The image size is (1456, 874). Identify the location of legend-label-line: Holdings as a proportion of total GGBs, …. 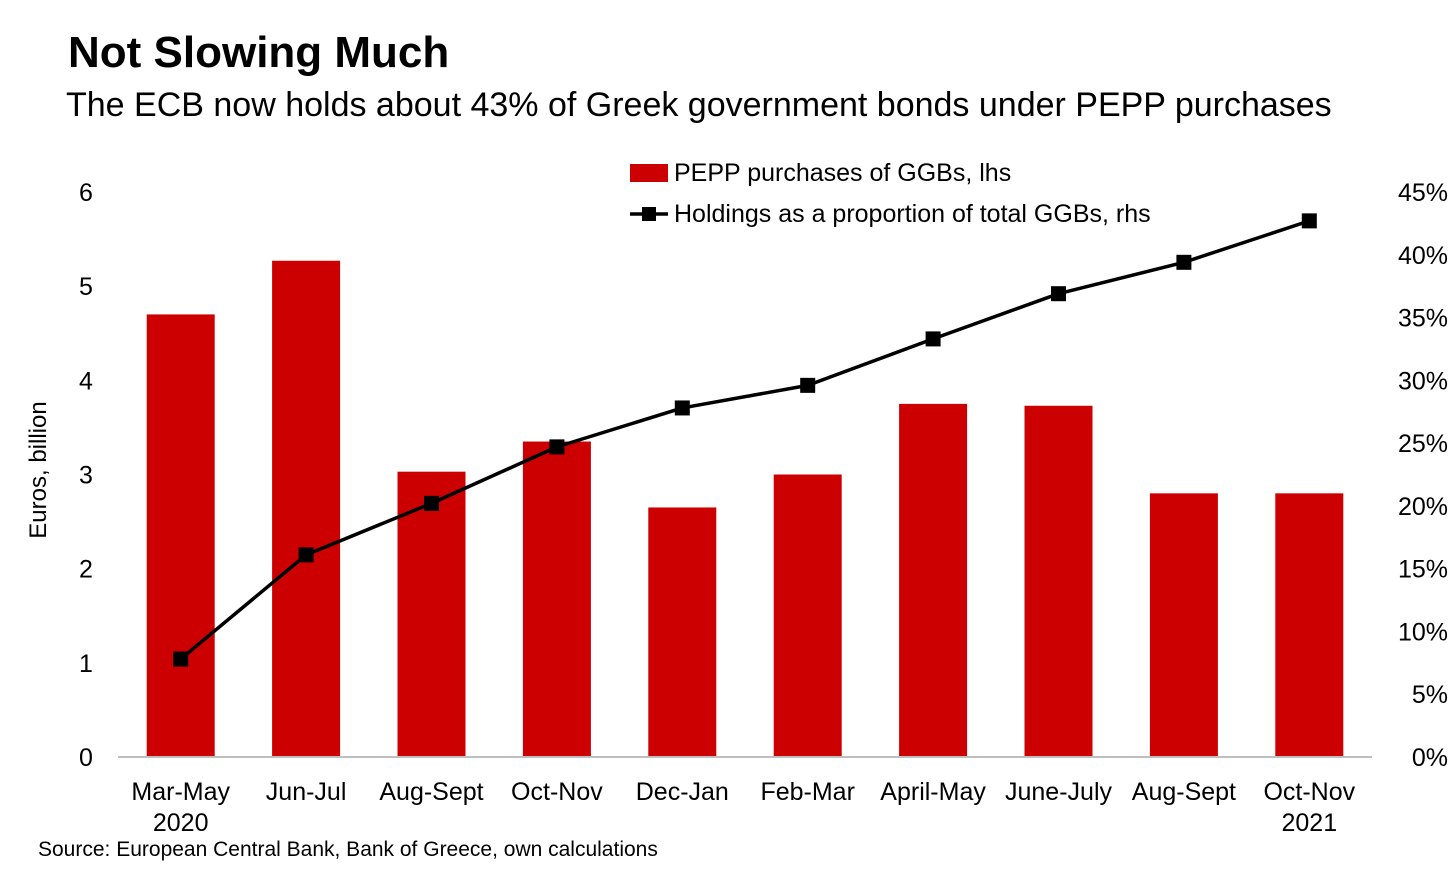
(912, 214).